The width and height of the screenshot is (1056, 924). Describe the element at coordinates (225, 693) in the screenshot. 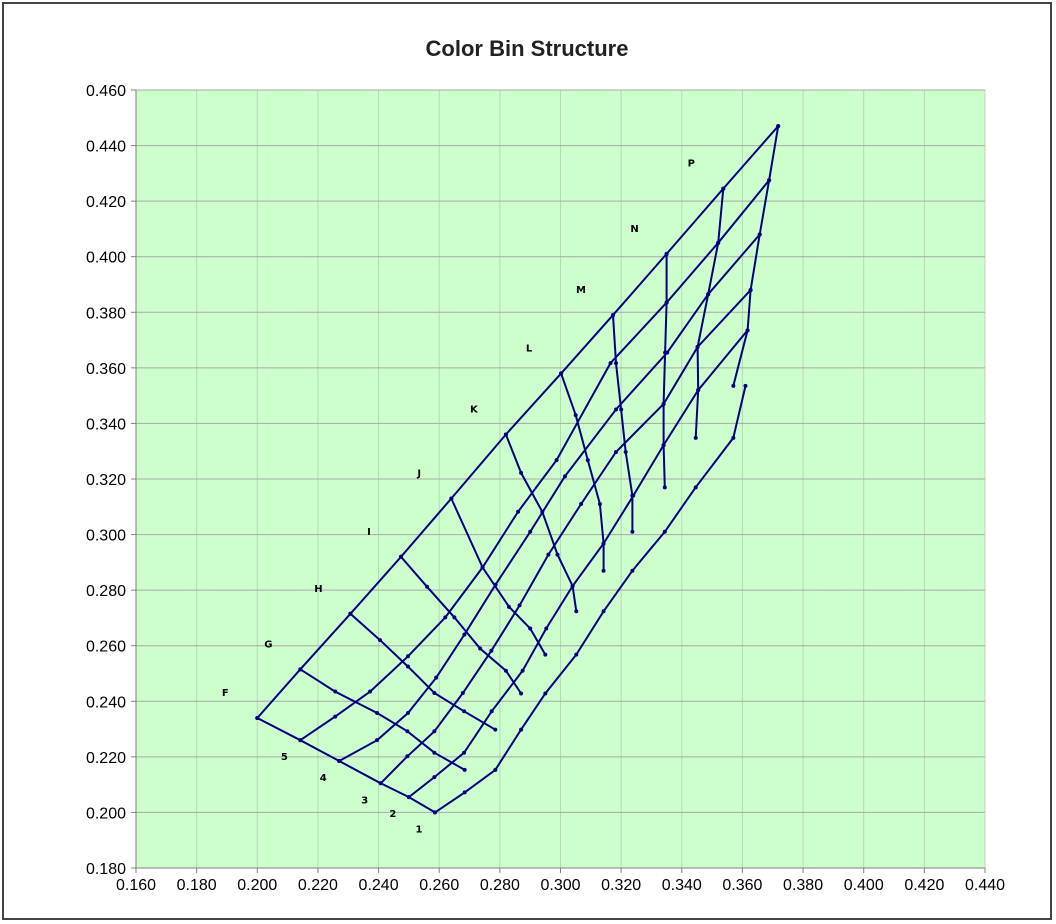

I see `column-label-F: F` at that location.